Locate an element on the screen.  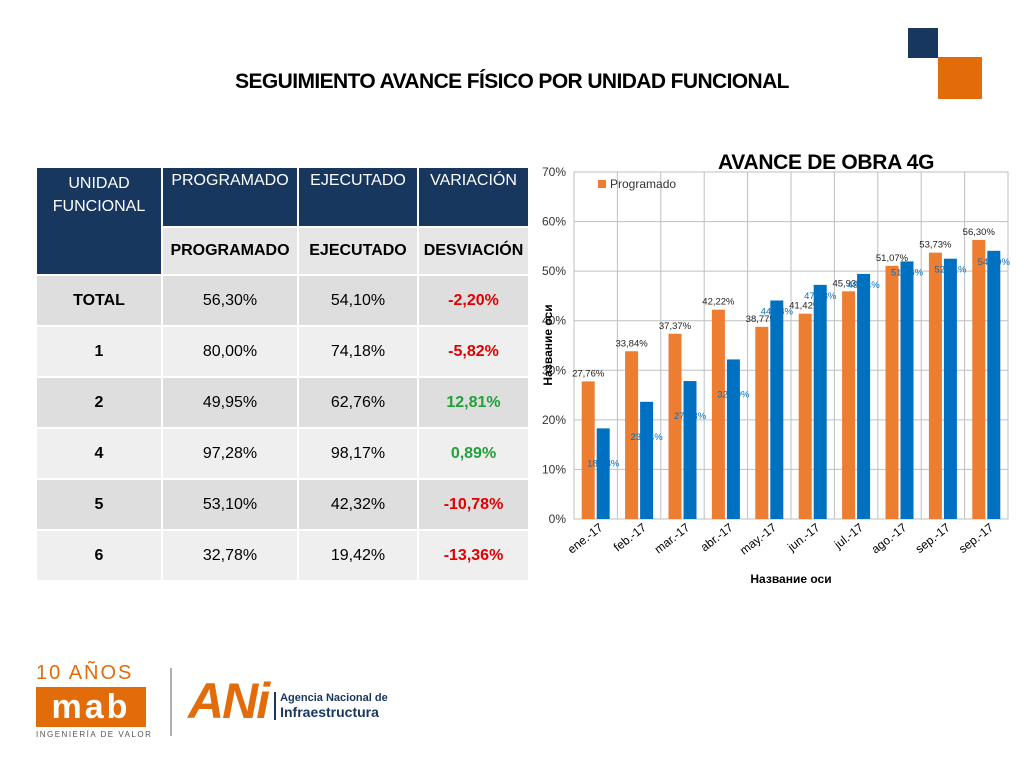
data-label-programado: 38,77% is located at coordinates (762, 319).